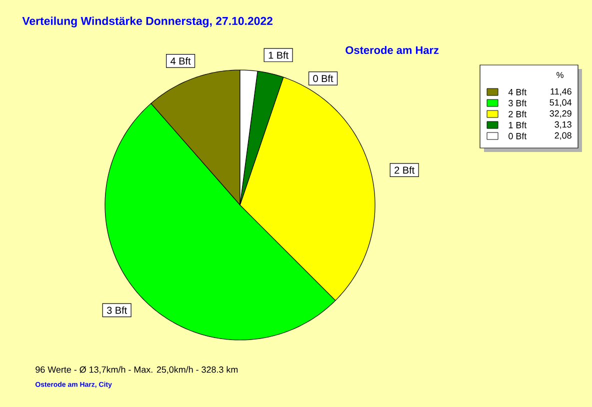  I want to click on data-label: 32,29, so click(561, 114).